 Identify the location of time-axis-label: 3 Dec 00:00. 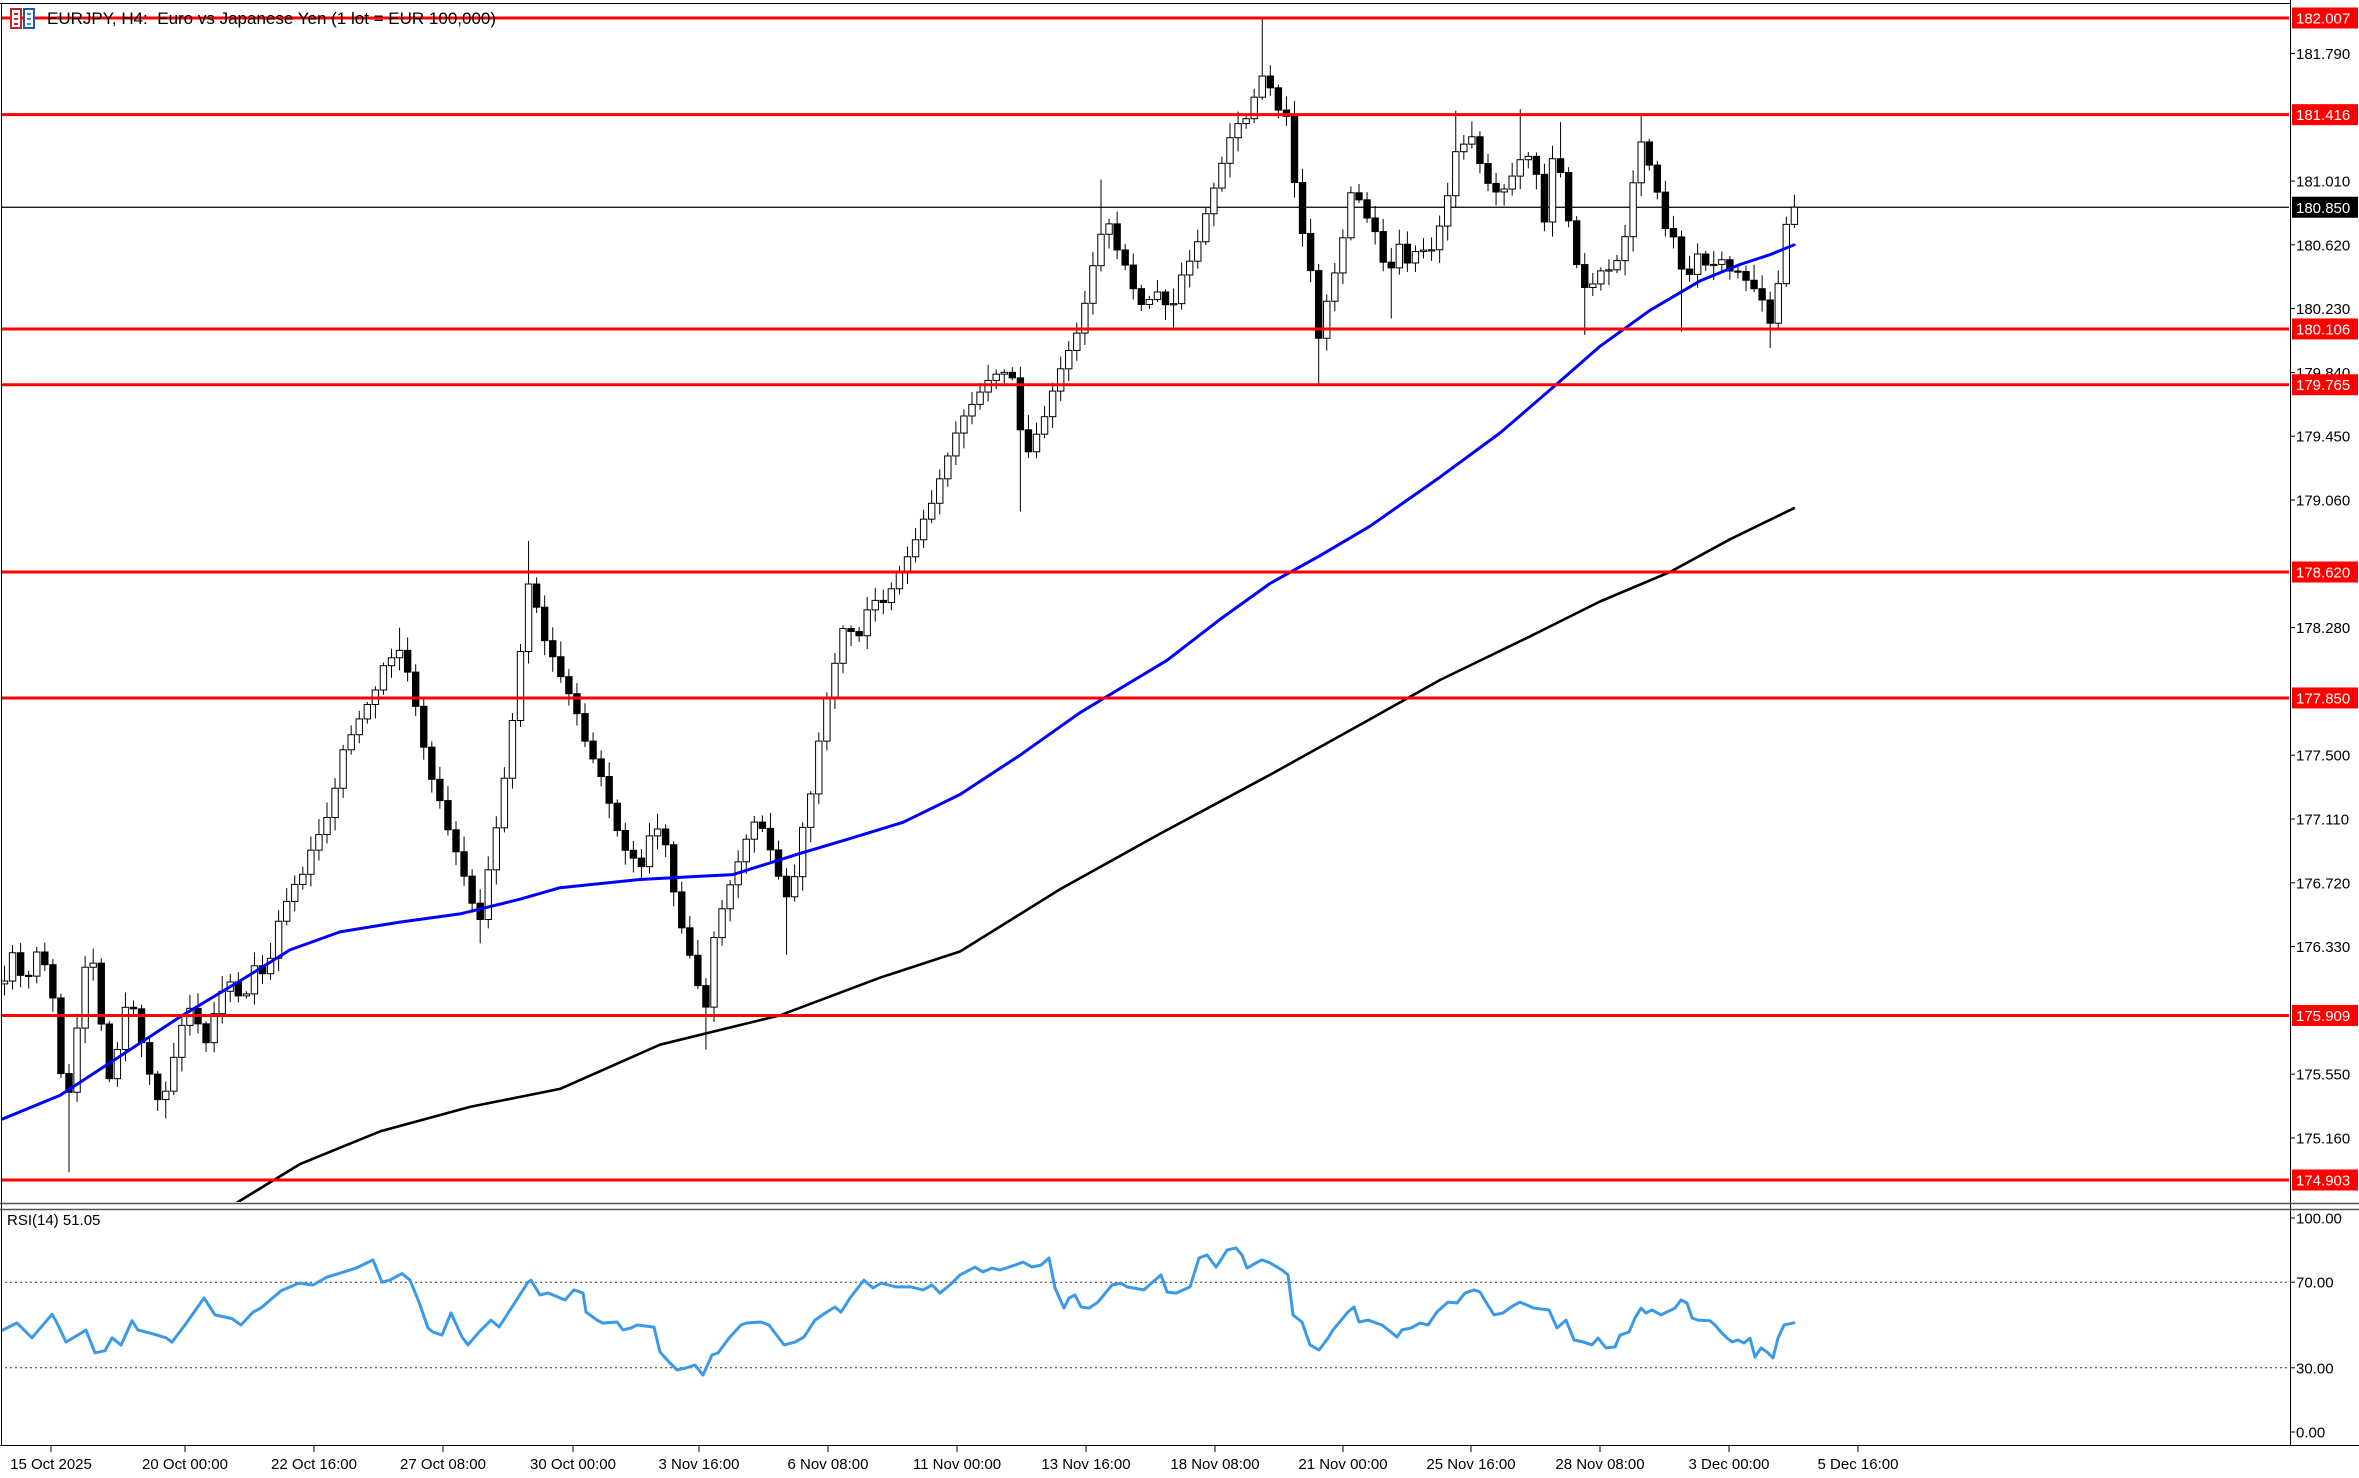
(1729, 1464).